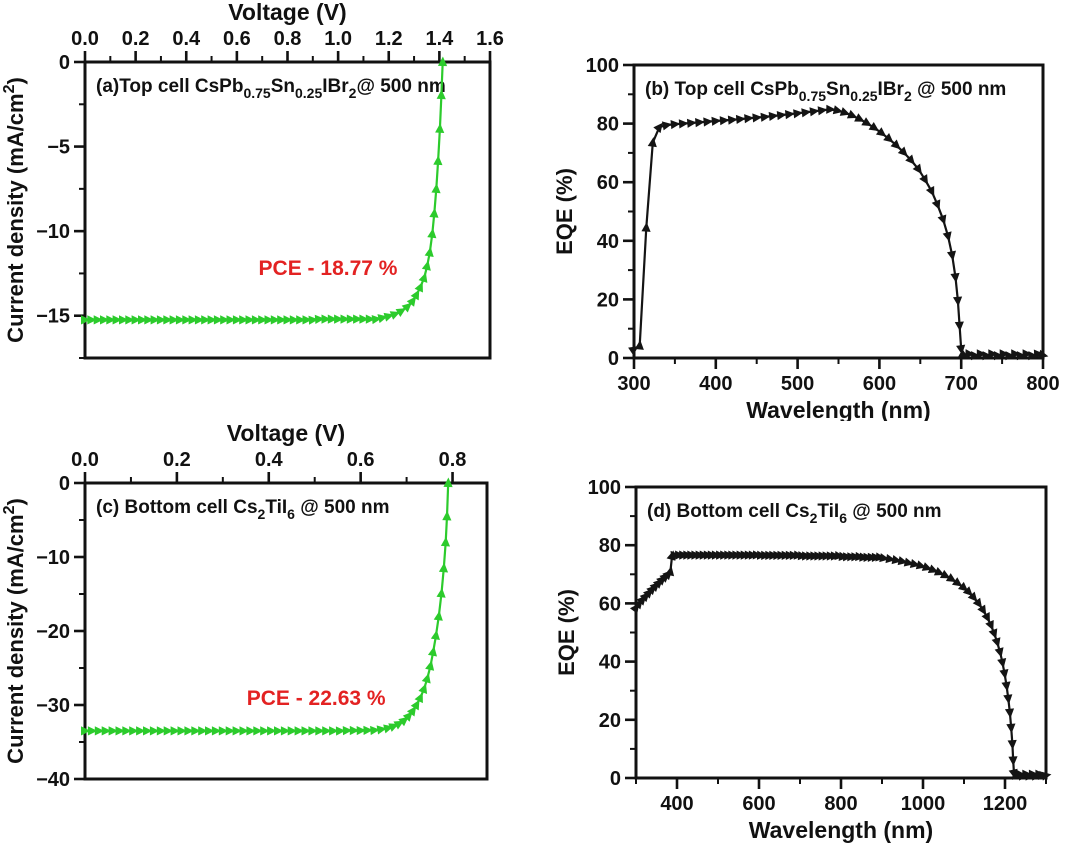 The width and height of the screenshot is (1080, 843). Describe the element at coordinates (610, 546) in the screenshot. I see `y-tick-label: 80` at that location.